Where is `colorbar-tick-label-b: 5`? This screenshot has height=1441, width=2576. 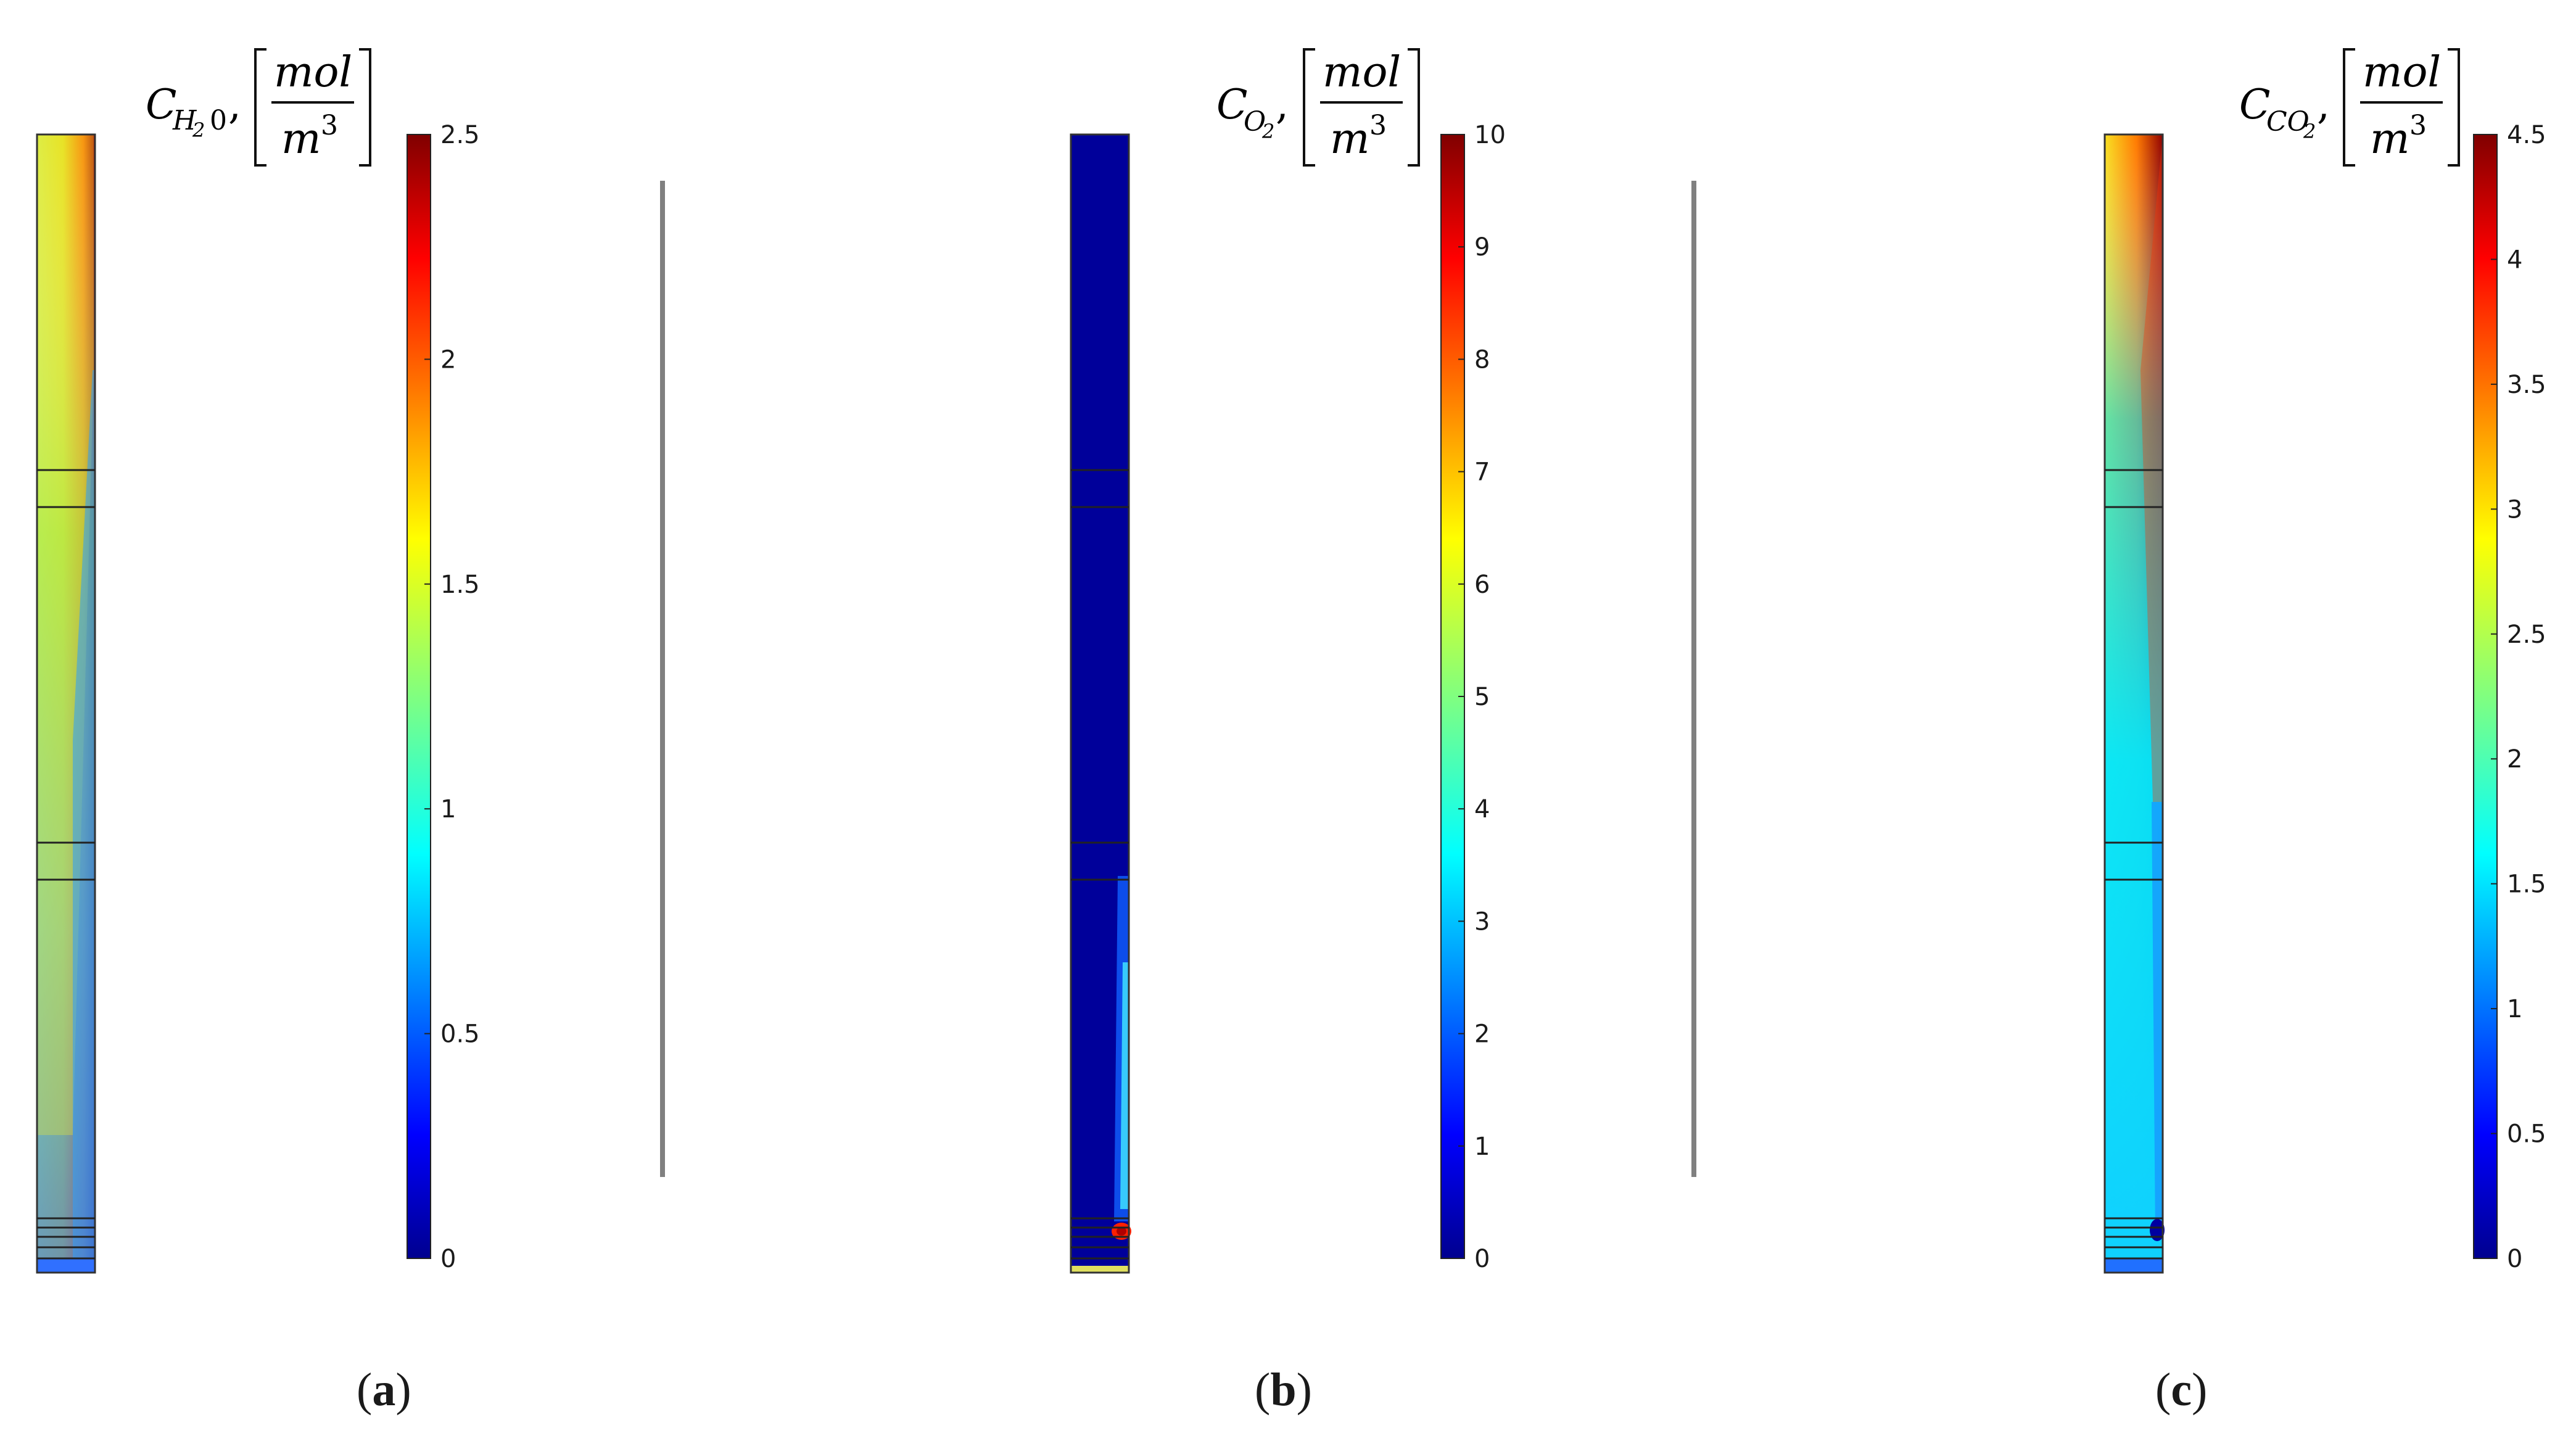 colorbar-tick-label-b: 5 is located at coordinates (1482, 697).